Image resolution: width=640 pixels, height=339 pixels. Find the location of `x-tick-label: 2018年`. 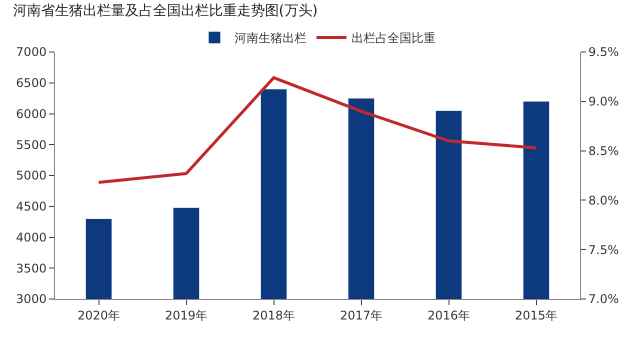

x-tick-label: 2018年 is located at coordinates (274, 315).